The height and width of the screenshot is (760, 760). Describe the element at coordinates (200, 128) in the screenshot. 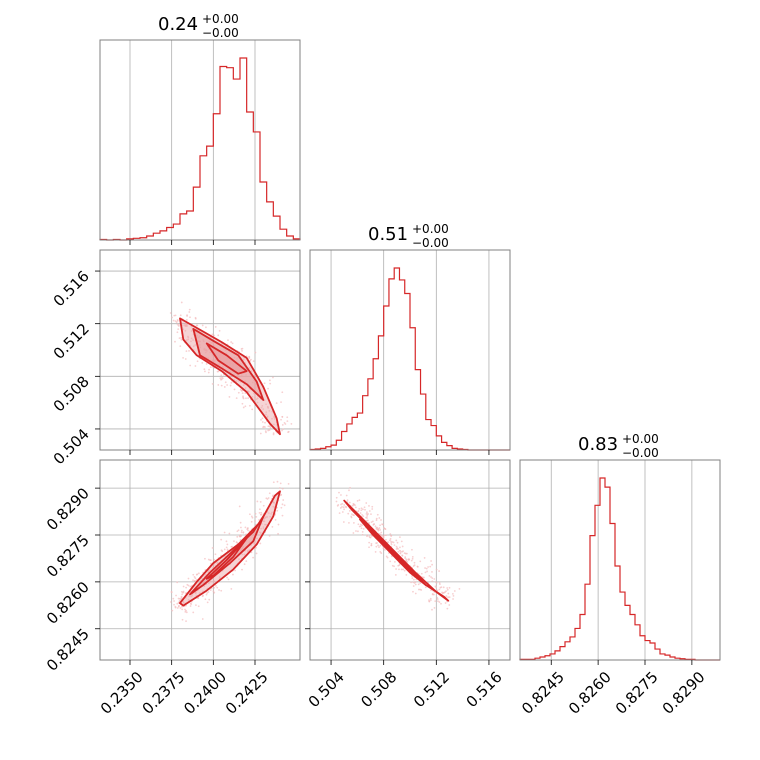

I see `histogram-panel-p0: 0.24 +0.00−0.00` at that location.